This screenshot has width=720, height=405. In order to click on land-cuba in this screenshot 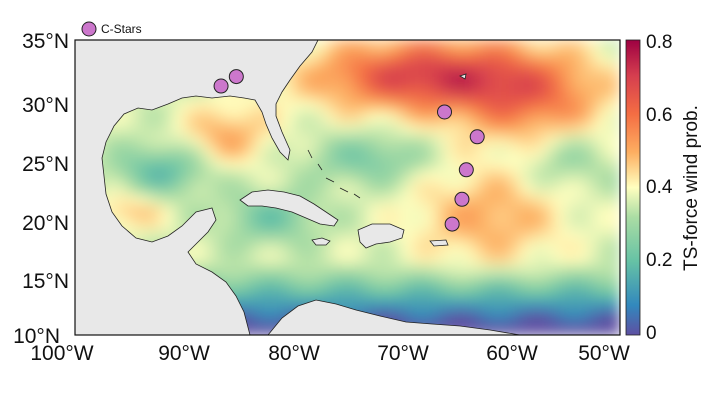, I will do `click(289, 208)`.